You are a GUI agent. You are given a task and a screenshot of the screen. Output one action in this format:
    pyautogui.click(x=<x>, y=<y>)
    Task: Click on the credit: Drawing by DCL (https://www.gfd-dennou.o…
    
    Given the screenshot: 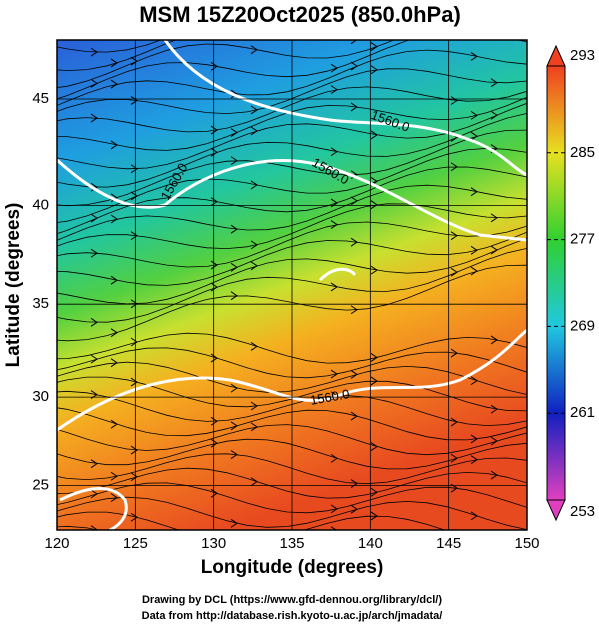 What is the action you would take?
    pyautogui.click(x=292, y=600)
    